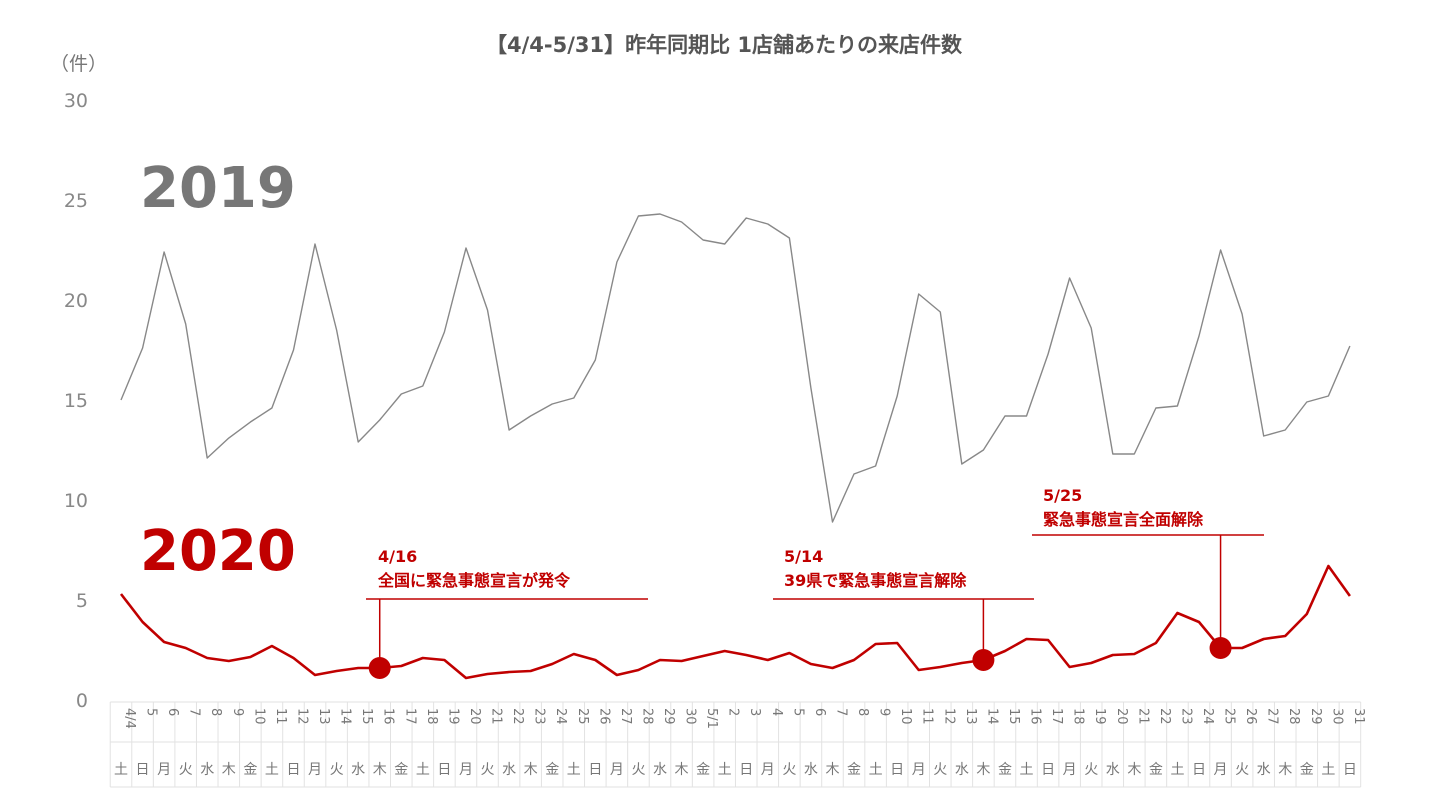 This screenshot has width=1440, height=810. I want to click on x-day-label: 25, so click(1229, 716).